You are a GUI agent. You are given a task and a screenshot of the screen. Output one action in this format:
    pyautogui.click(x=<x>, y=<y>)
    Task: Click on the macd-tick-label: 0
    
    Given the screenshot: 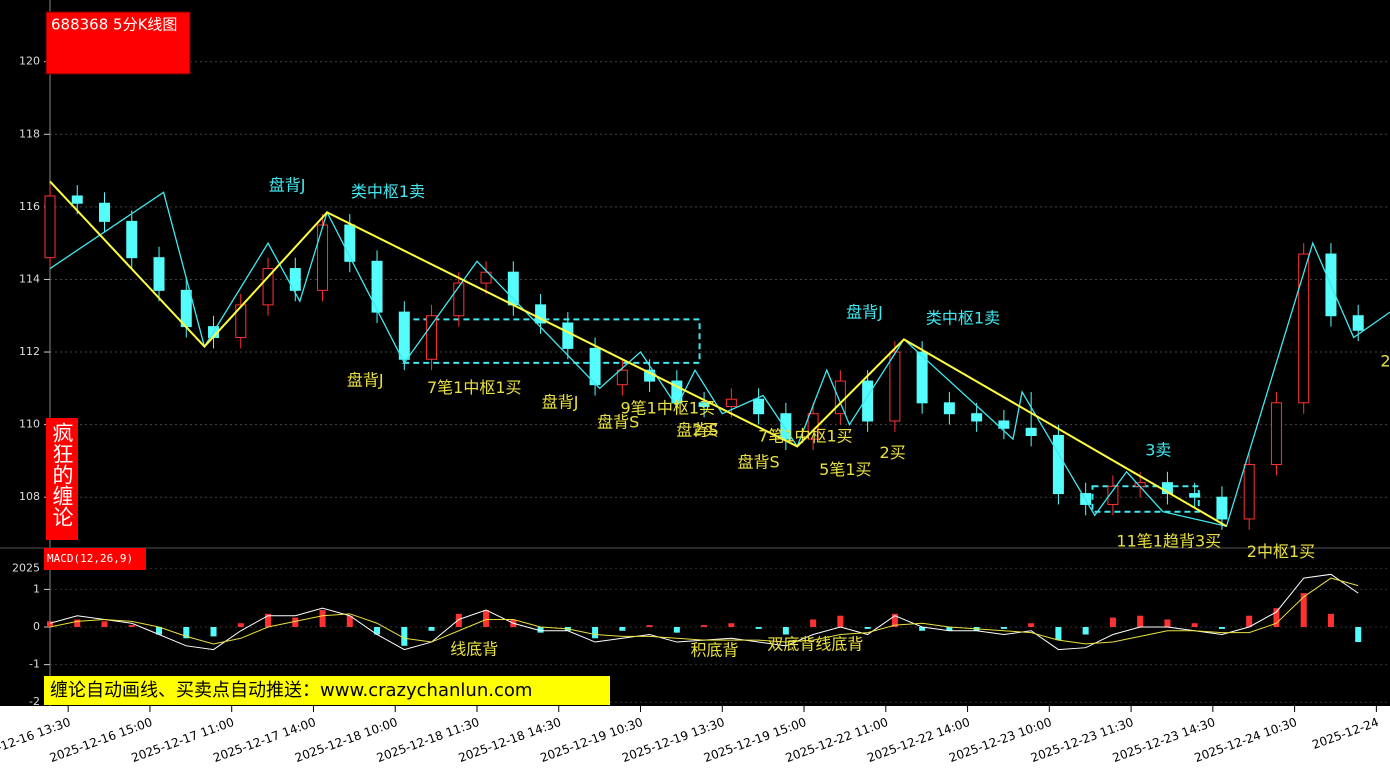 What is the action you would take?
    pyautogui.click(x=36, y=626)
    